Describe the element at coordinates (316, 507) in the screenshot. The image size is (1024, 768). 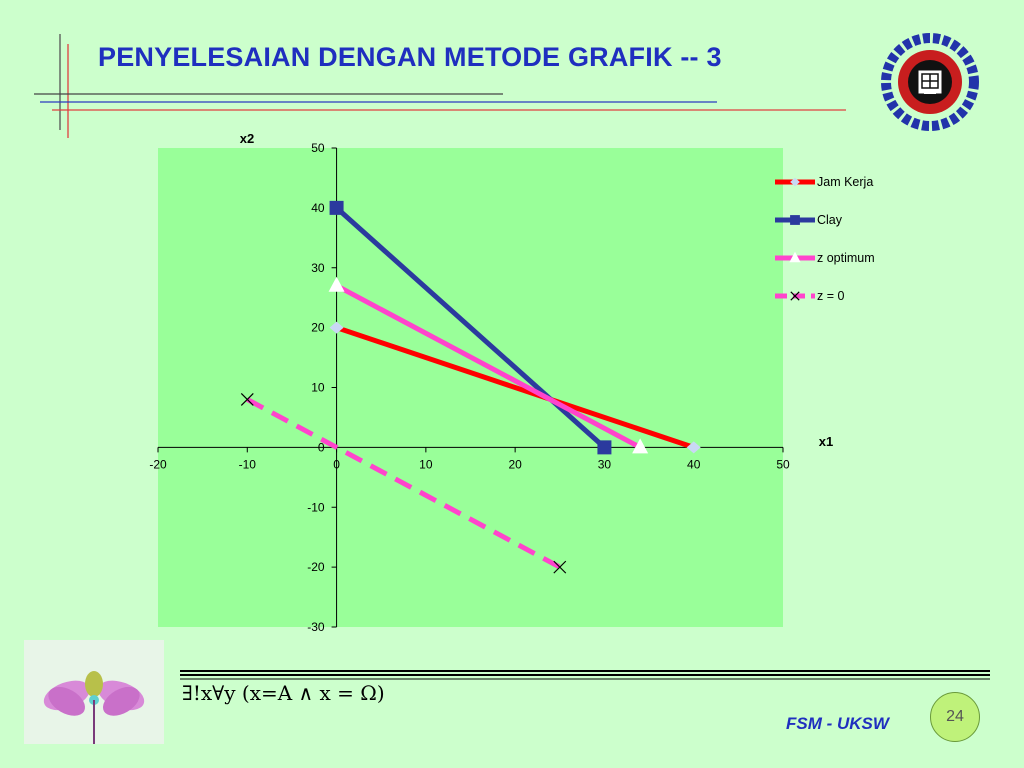
I see `y-tick-label: -10` at that location.